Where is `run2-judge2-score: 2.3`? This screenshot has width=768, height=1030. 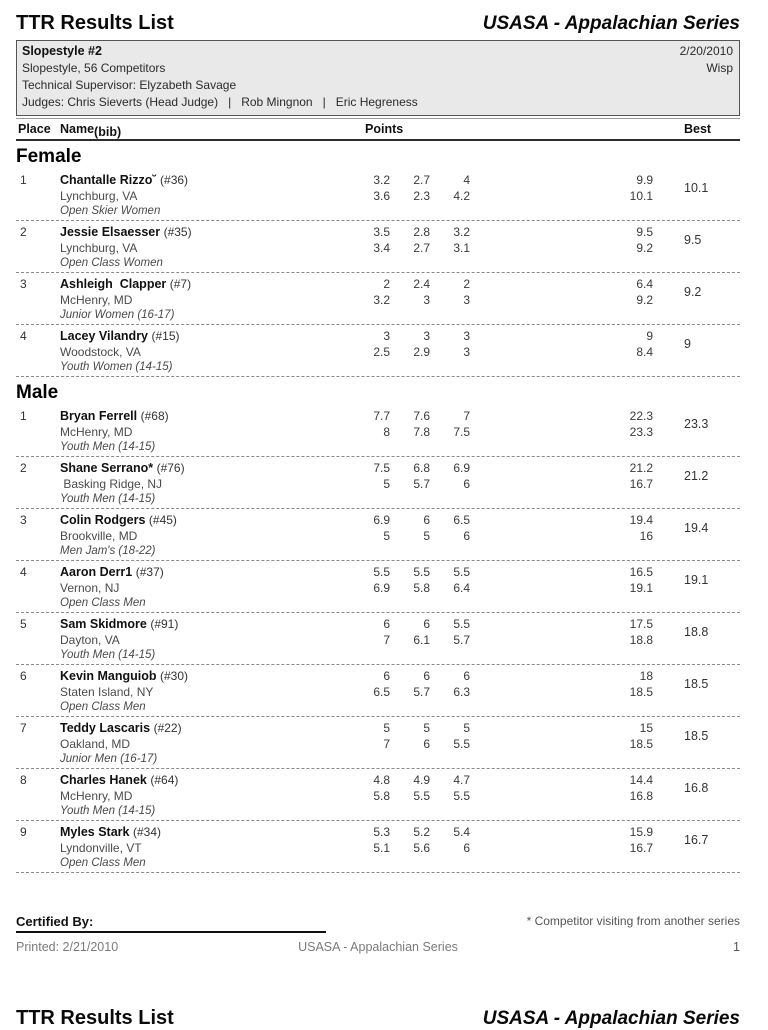 run2-judge2-score: 2.3 is located at coordinates (421, 196).